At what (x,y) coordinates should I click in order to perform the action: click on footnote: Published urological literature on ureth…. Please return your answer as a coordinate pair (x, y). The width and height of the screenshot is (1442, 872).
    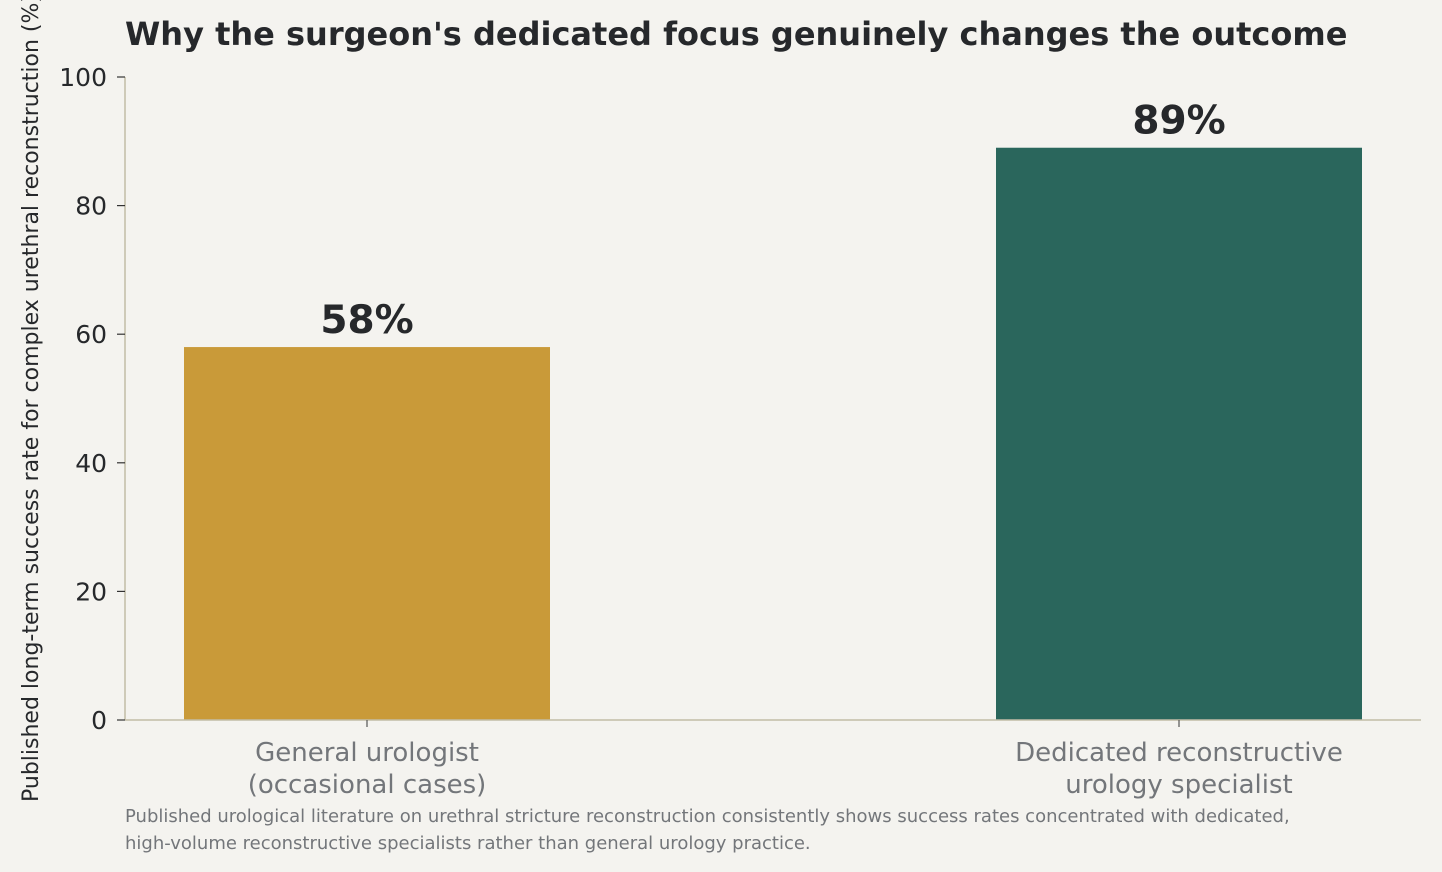
    Looking at the image, I should click on (707, 830).